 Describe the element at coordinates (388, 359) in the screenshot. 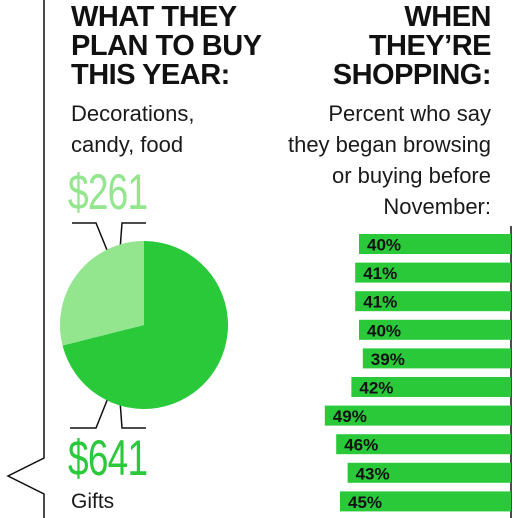

I see `bar-value-label: 39%` at that location.